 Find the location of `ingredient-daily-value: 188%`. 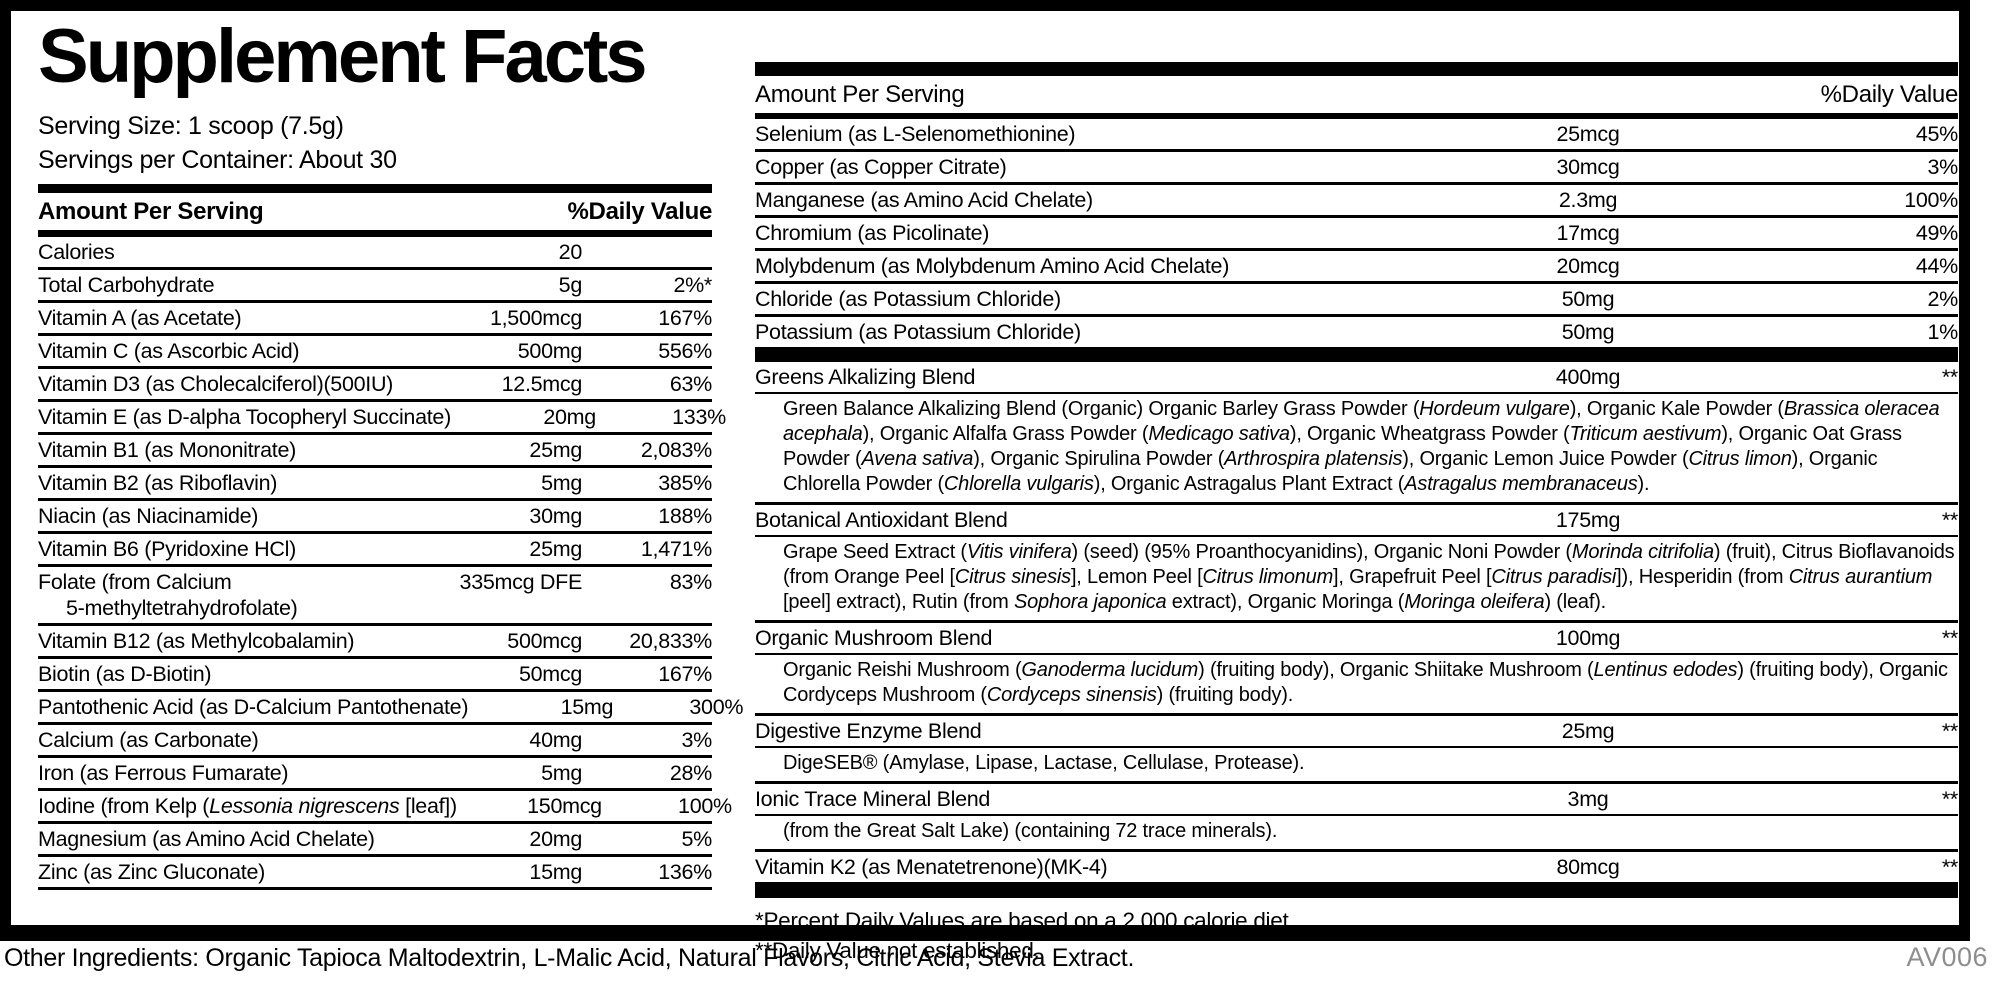

ingredient-daily-value: 188% is located at coordinates (685, 516).